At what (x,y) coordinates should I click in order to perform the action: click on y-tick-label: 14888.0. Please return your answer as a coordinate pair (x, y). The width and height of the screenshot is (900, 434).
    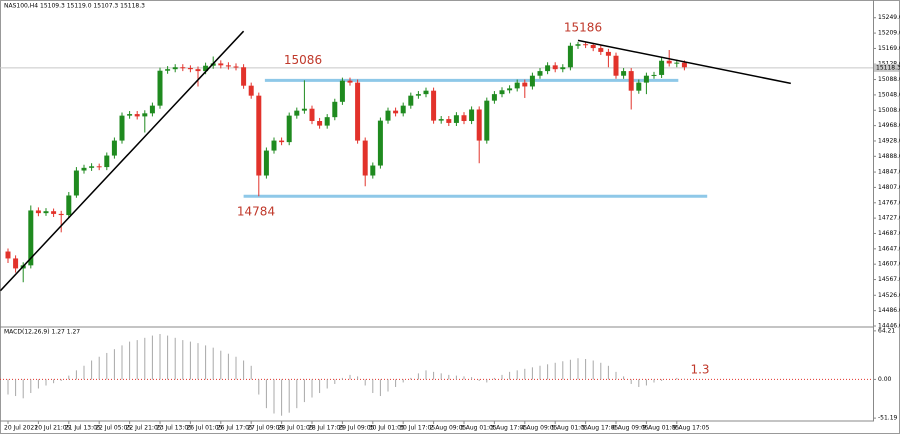
    Looking at the image, I should click on (889, 156).